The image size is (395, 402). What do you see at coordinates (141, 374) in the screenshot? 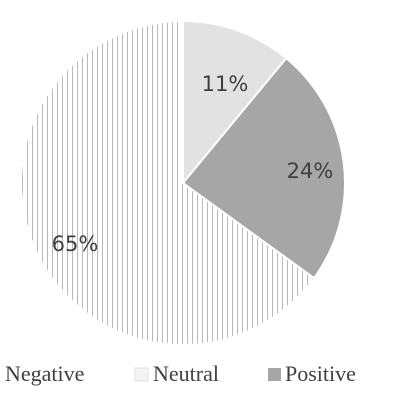
I see `legend-swatch-neutral` at bounding box center [141, 374].